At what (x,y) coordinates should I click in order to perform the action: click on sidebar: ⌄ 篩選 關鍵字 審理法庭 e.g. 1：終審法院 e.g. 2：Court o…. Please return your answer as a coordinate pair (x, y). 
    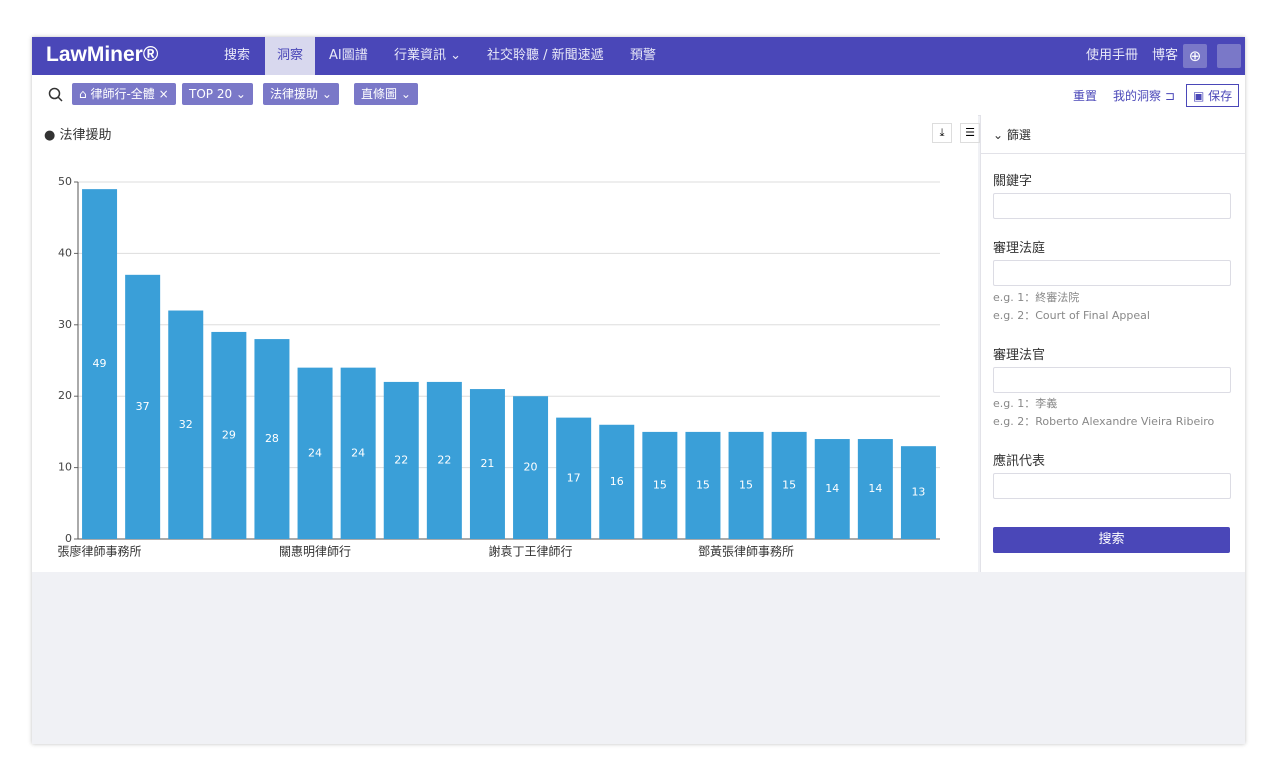
    Looking at the image, I should click on (1112, 343).